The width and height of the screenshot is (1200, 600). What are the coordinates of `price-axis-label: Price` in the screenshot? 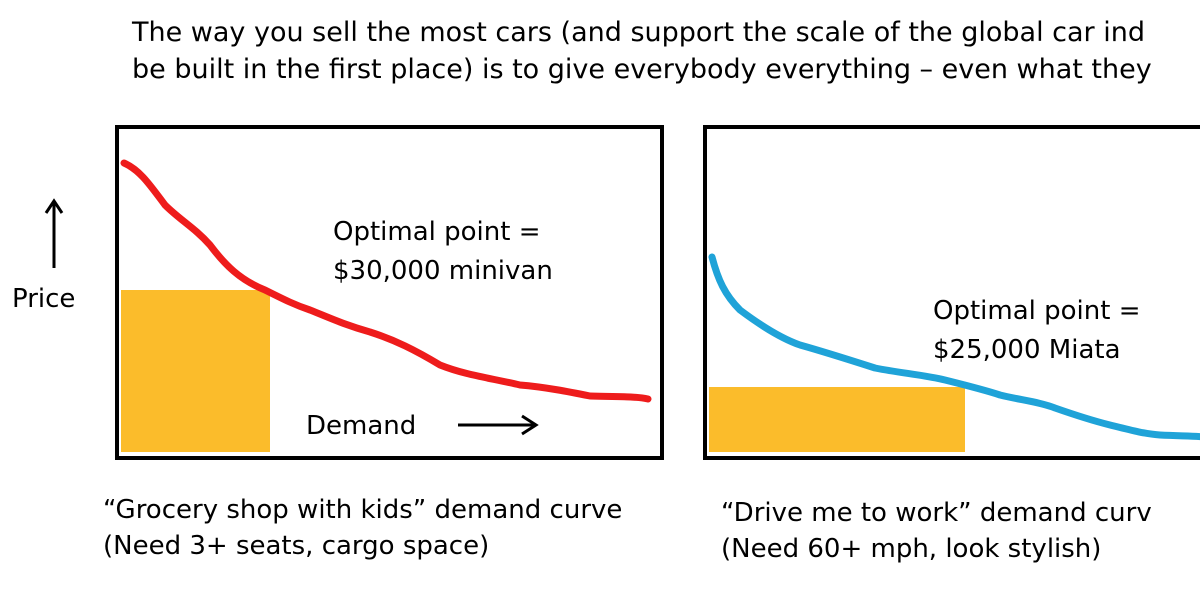 It's located at (44, 299).